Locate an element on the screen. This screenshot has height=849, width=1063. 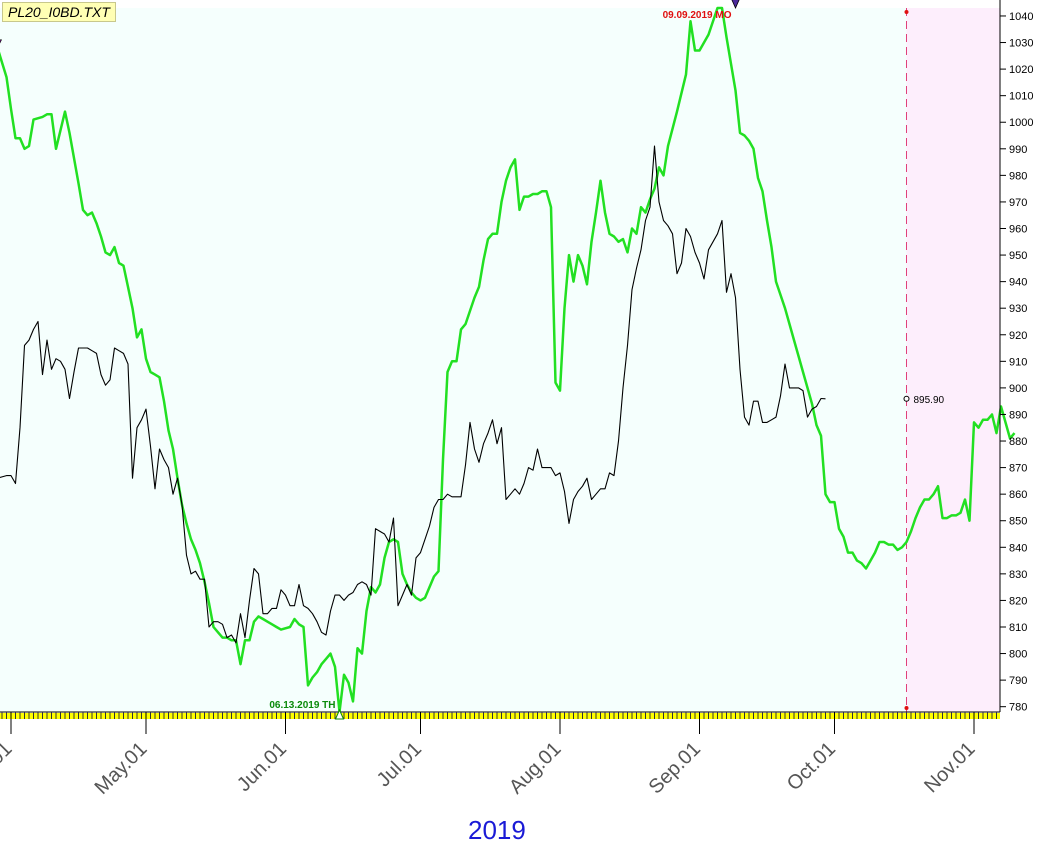
x-month-label: Apr.01 is located at coordinates (8, 766).